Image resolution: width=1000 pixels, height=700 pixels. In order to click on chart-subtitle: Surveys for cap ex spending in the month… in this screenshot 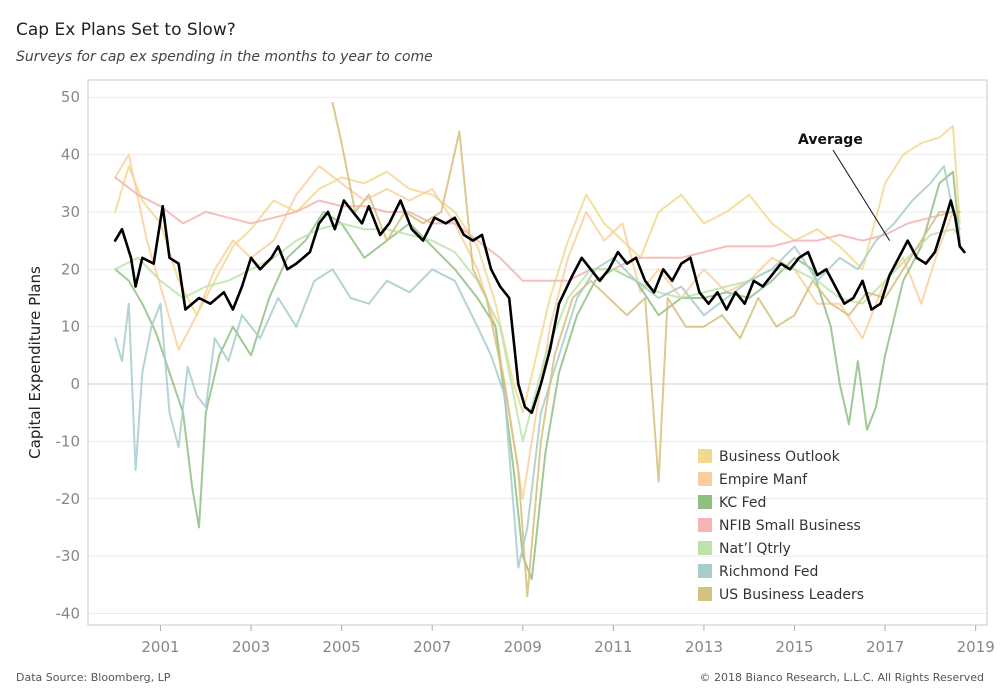, I will do `click(224, 57)`.